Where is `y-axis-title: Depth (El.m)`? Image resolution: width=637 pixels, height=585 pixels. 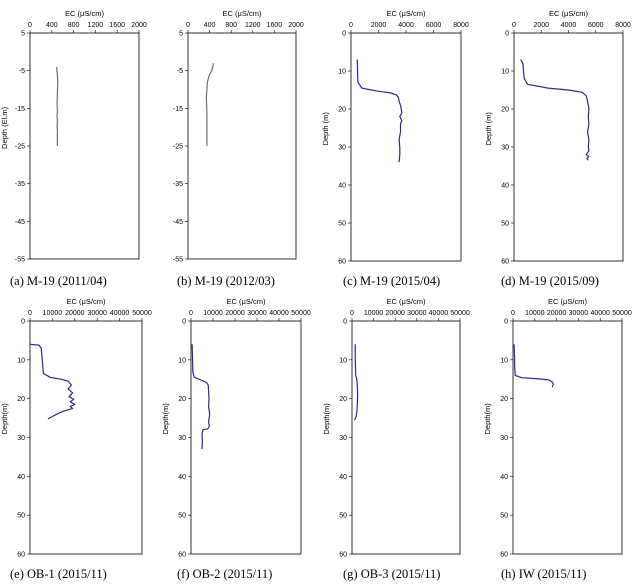 y-axis-title: Depth (El.m) is located at coordinates (4, 127).